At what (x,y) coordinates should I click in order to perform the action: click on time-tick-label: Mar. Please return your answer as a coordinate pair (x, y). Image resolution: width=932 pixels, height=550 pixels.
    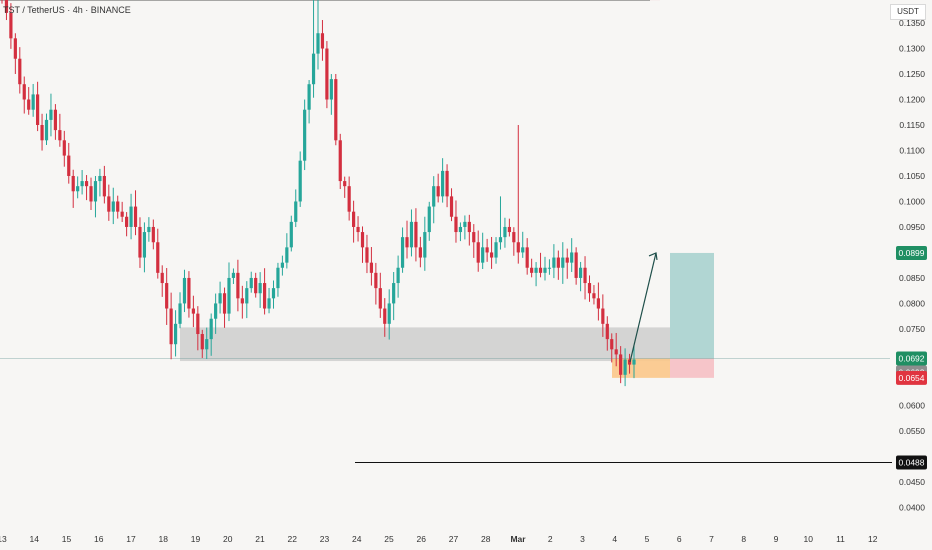
    Looking at the image, I should click on (518, 539).